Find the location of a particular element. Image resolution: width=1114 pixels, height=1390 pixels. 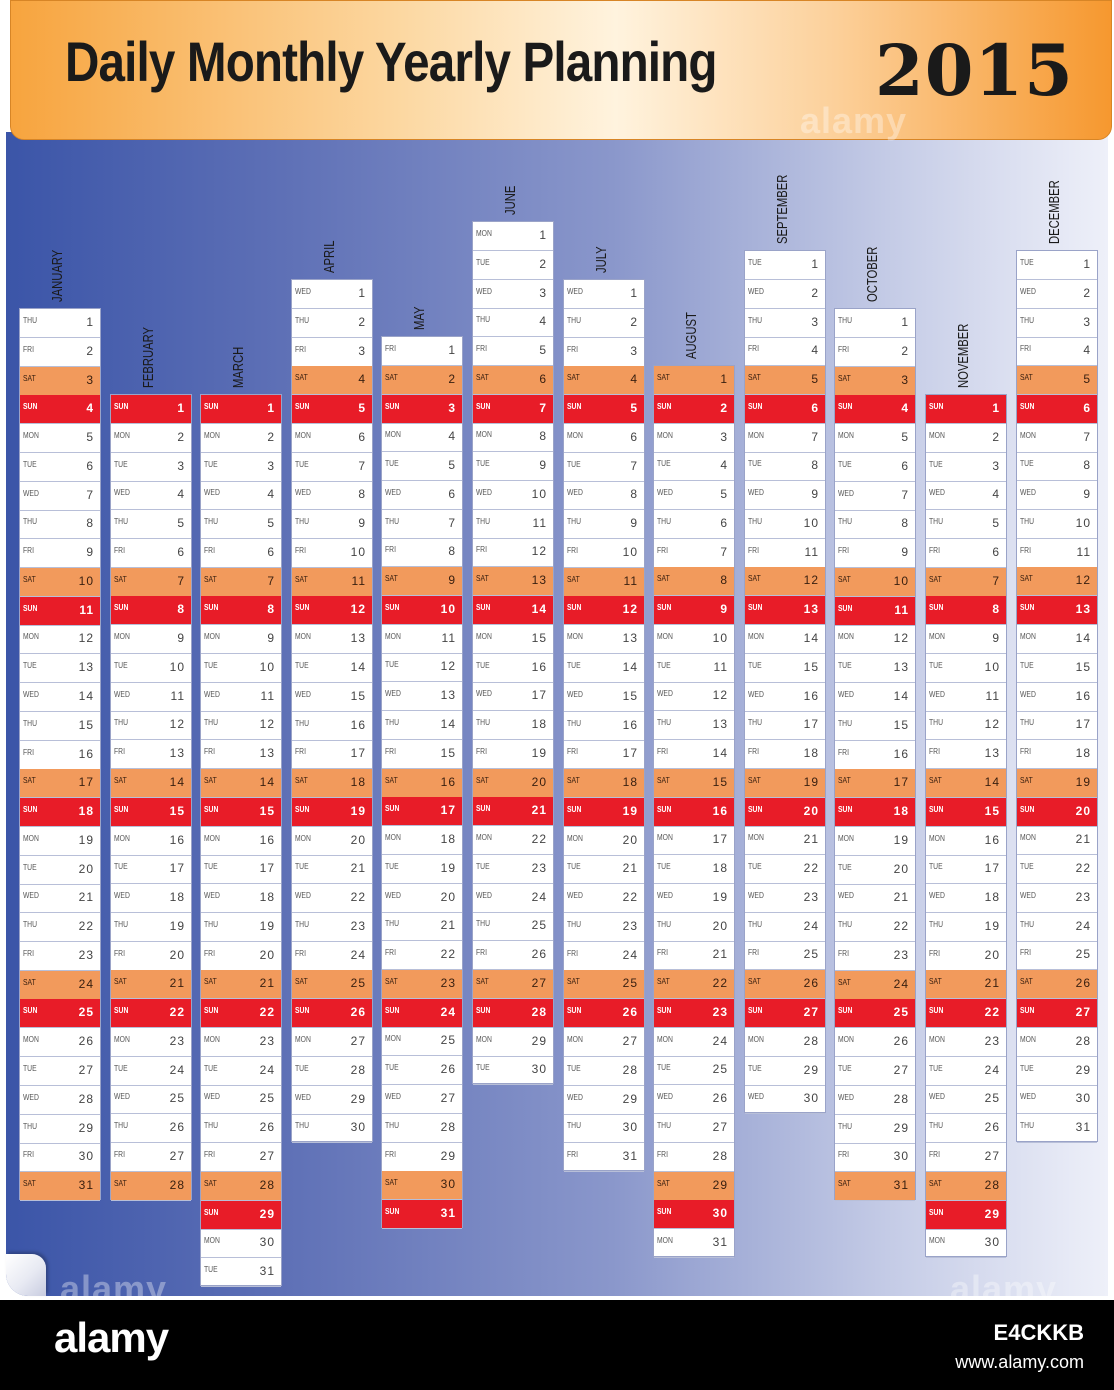

day-cell: TUE 7 is located at coordinates (604, 467).